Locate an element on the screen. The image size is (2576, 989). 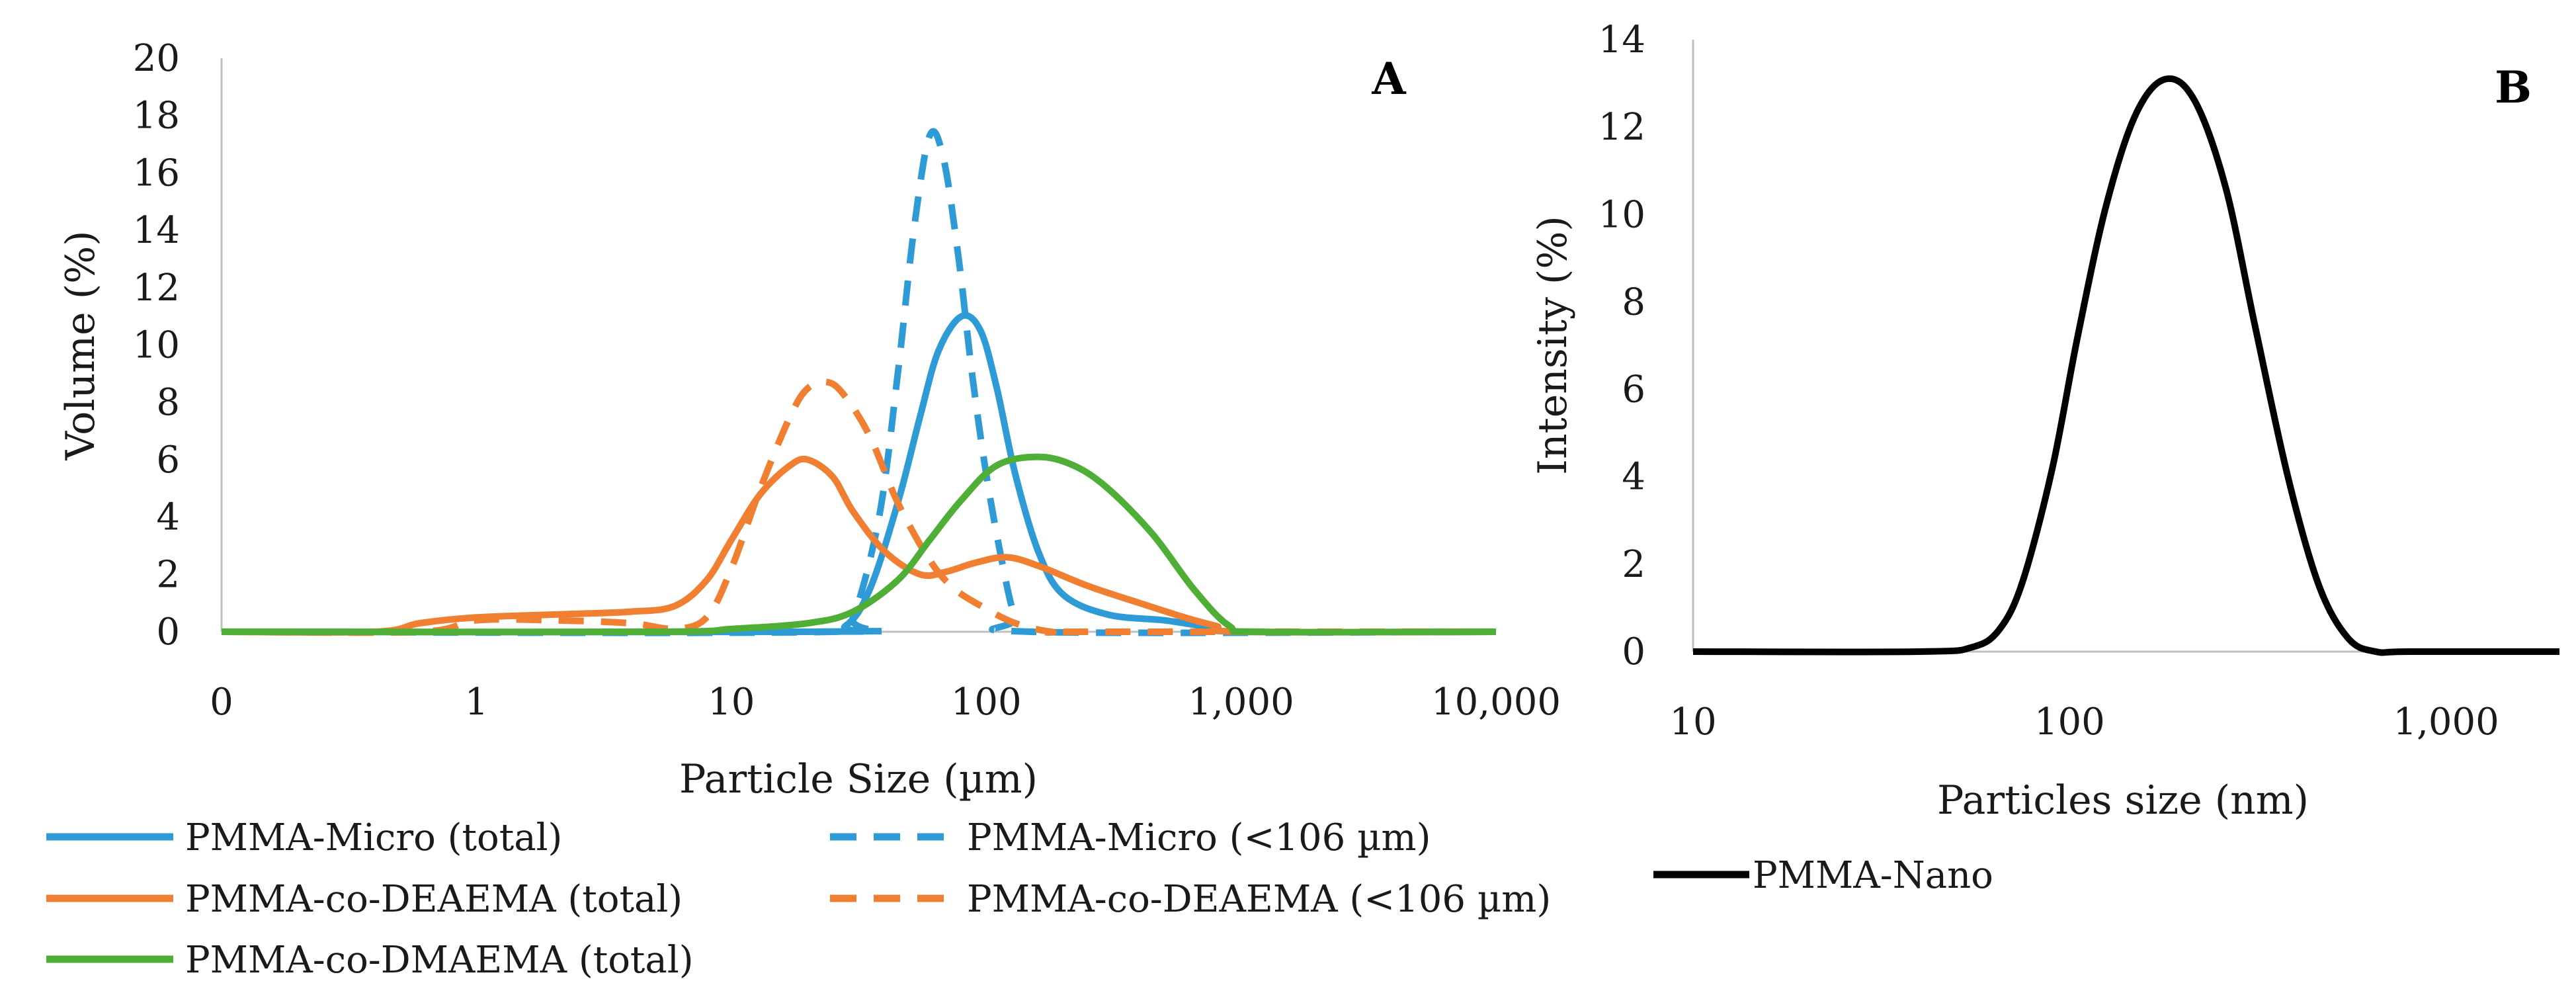
series-line-pmma-co-deaema-total is located at coordinates (859, 545).